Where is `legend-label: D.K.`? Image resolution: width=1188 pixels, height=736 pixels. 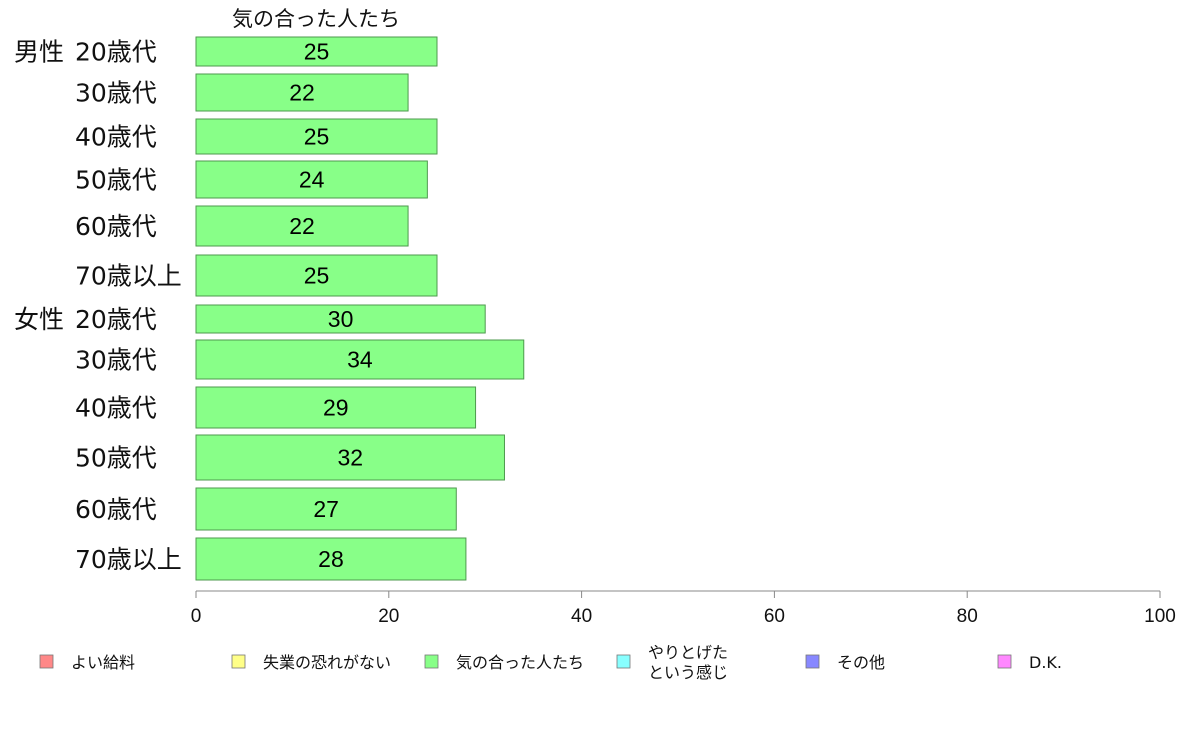
legend-label: D.K. is located at coordinates (1045, 662).